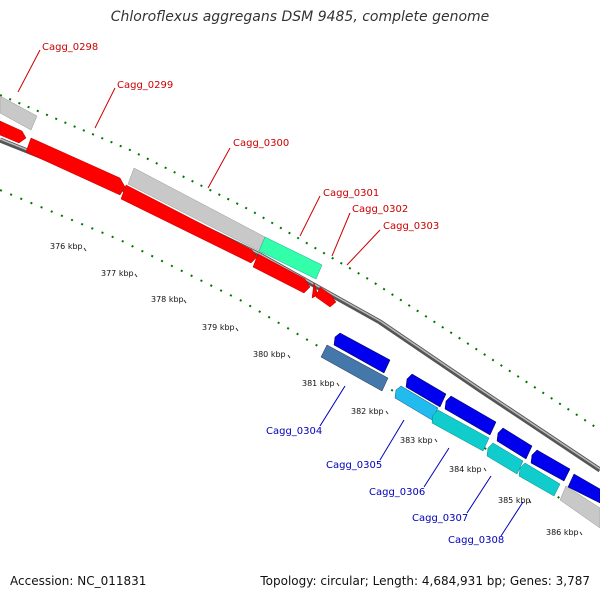 This screenshot has width=600, height=600. What do you see at coordinates (13, 132) in the screenshot?
I see `gene-cagg-0298-red` at bounding box center [13, 132].